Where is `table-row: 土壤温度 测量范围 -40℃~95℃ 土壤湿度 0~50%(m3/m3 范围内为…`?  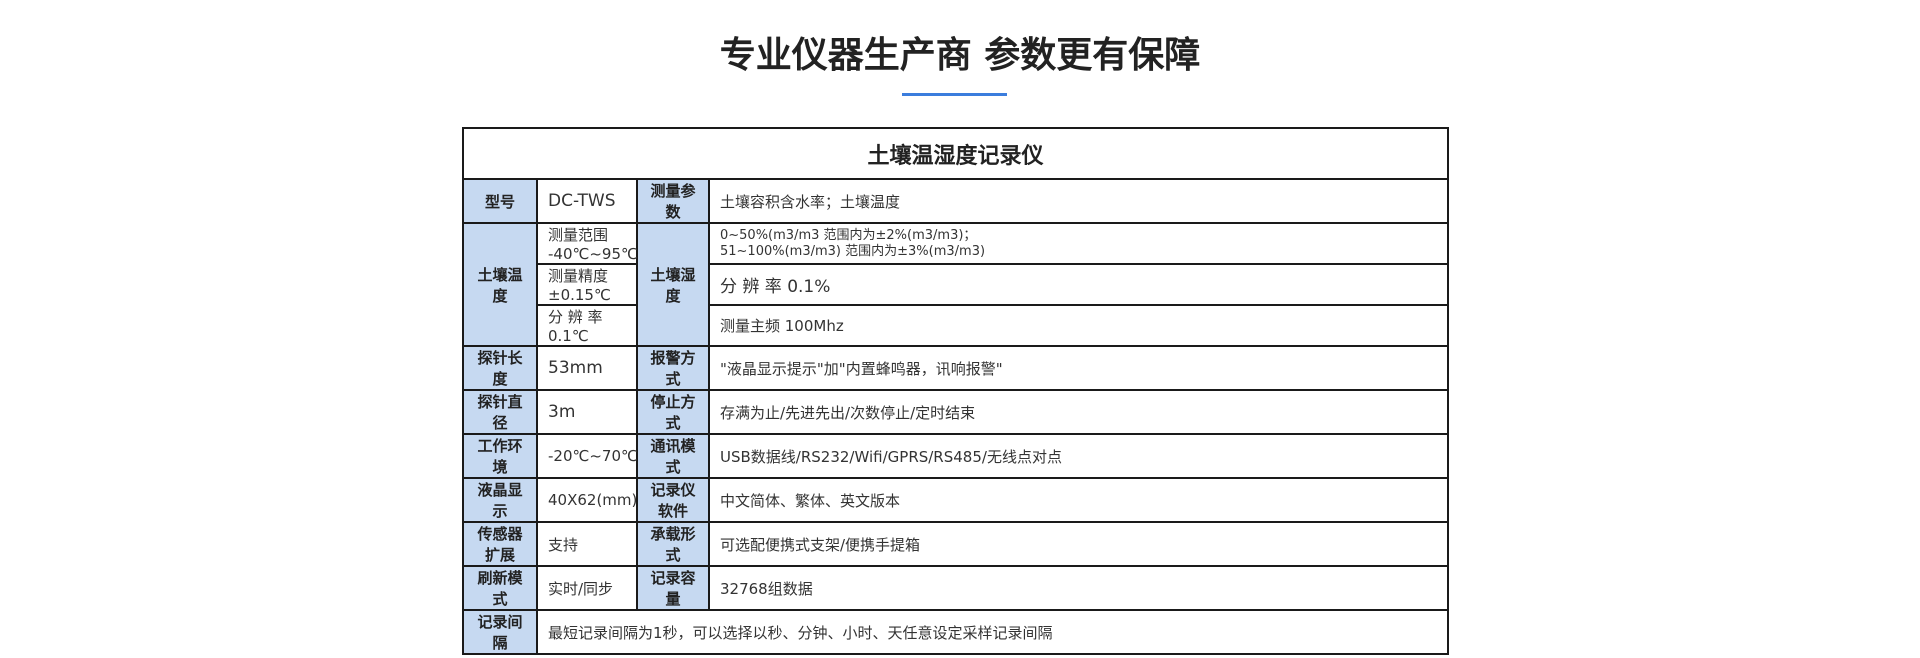
table-row: 土壤温度 测量范围 -40℃~95℃ 土壤湿度 0~50%(m3/m3 范围内为… is located at coordinates (955, 284).